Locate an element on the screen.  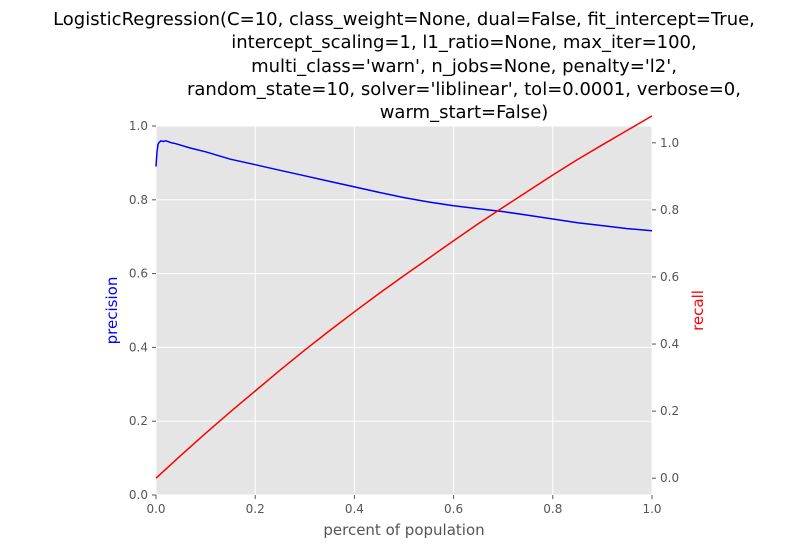
x-tick-label: 0.6 is located at coordinates (453, 509).